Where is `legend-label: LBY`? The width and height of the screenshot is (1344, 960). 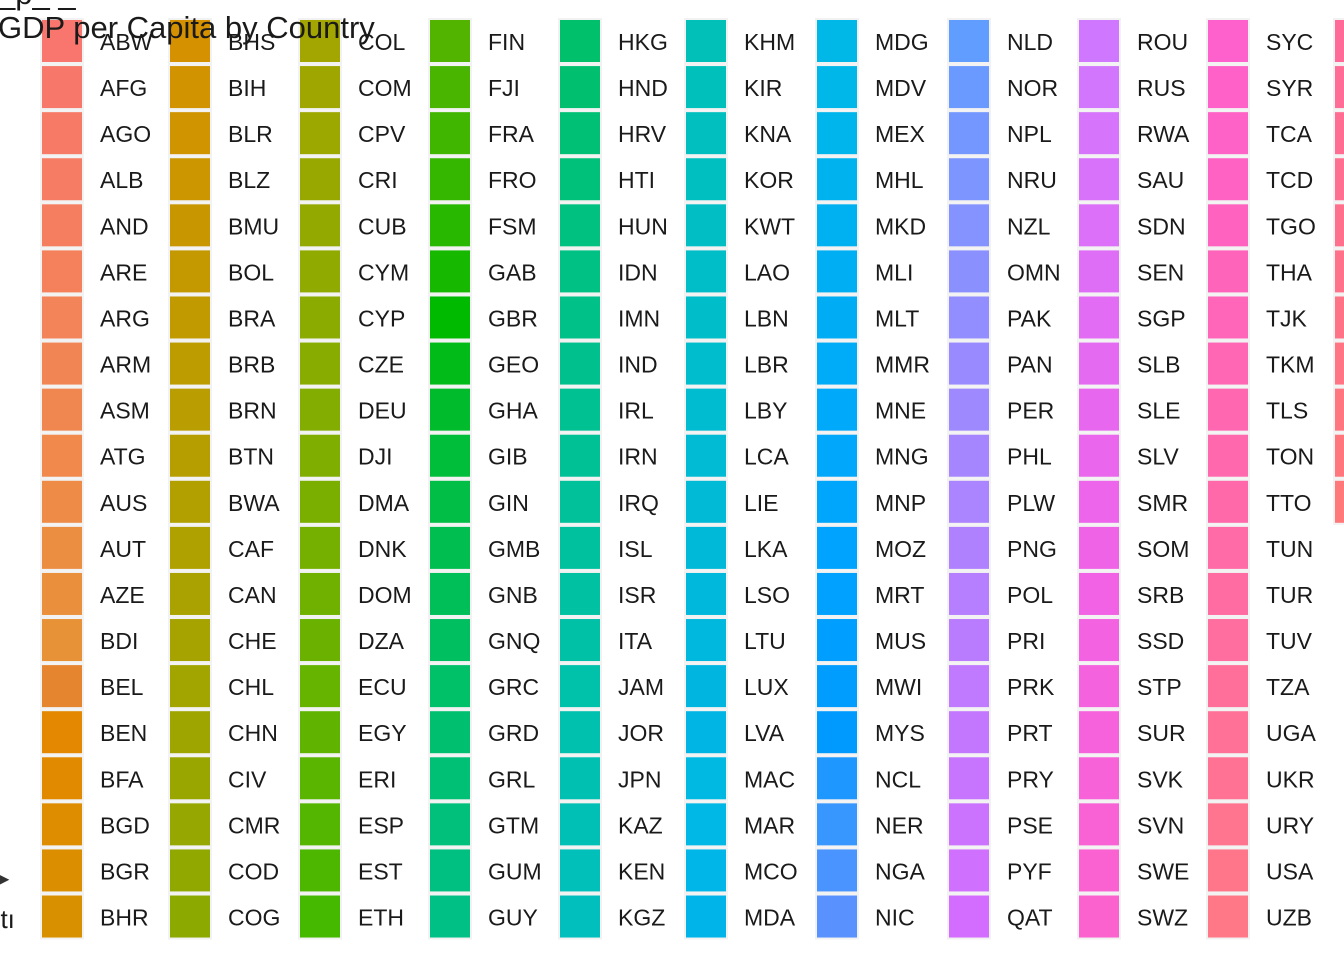
legend-label: LBY is located at coordinates (765, 411).